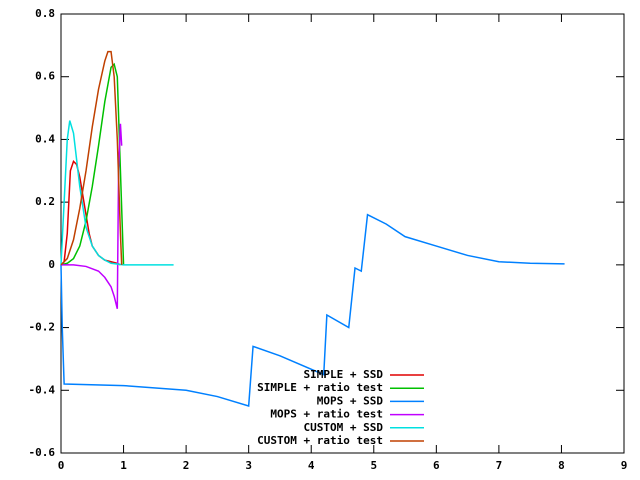 This screenshot has width=640, height=480. Describe the element at coordinates (326, 414) in the screenshot. I see `legend-label: MOPS + ratio test` at that location.